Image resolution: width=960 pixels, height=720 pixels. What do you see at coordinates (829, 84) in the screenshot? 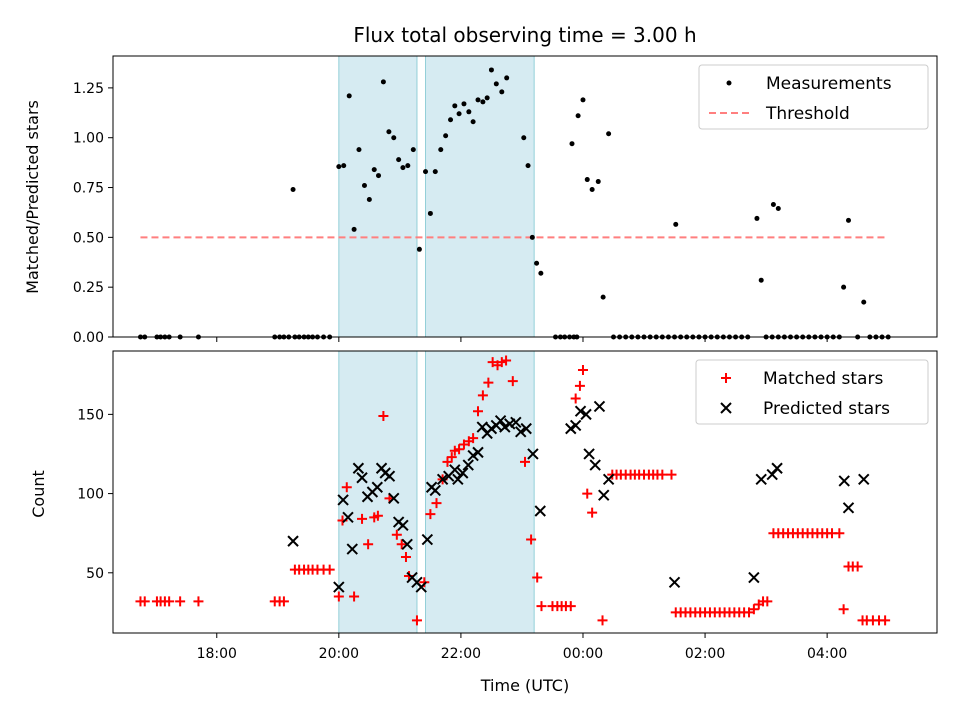
I see `legend-label: Measurements` at bounding box center [829, 84].